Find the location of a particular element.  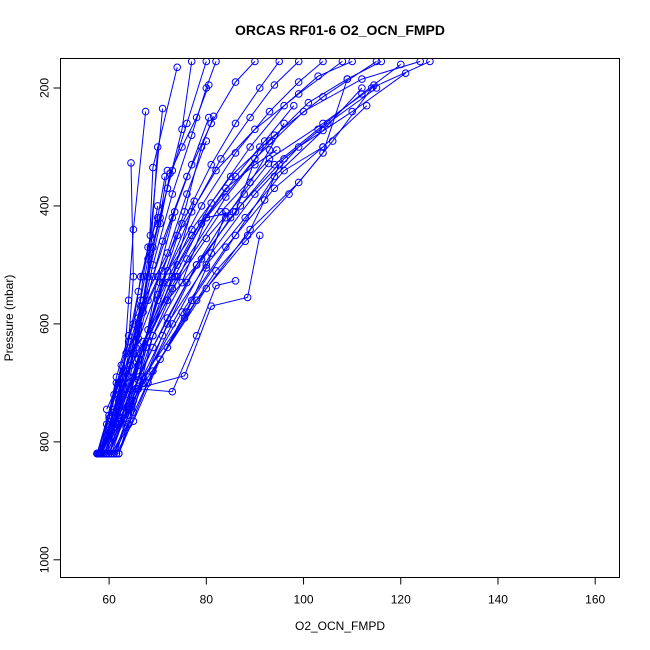

x-axis-label: O2_OCN_FMPD is located at coordinates (340, 626).